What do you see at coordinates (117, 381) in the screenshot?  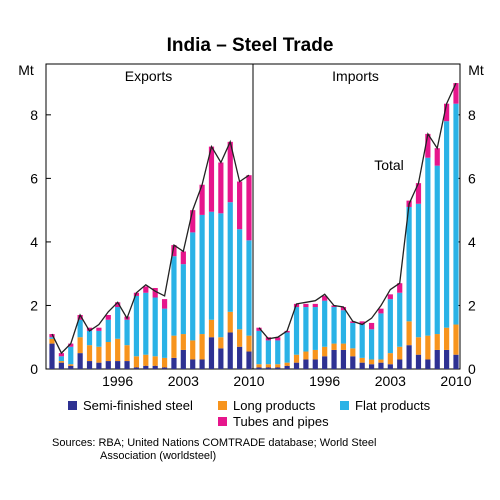 I see `x-tick-label-exports: 1996` at bounding box center [117, 381].